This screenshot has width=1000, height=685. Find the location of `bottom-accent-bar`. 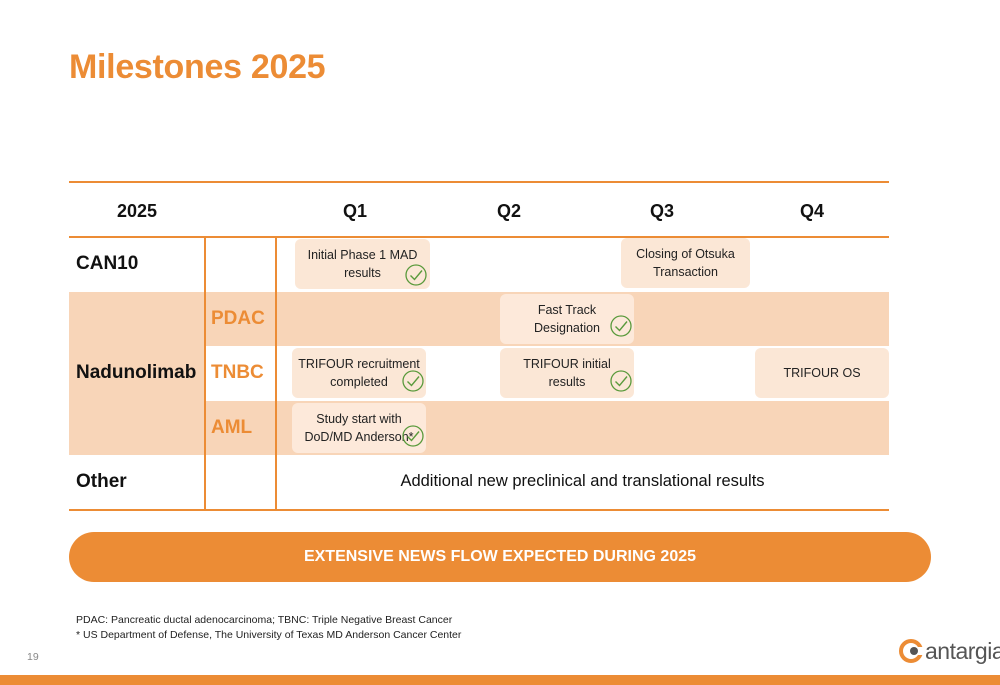

bottom-accent-bar is located at coordinates (500, 680).